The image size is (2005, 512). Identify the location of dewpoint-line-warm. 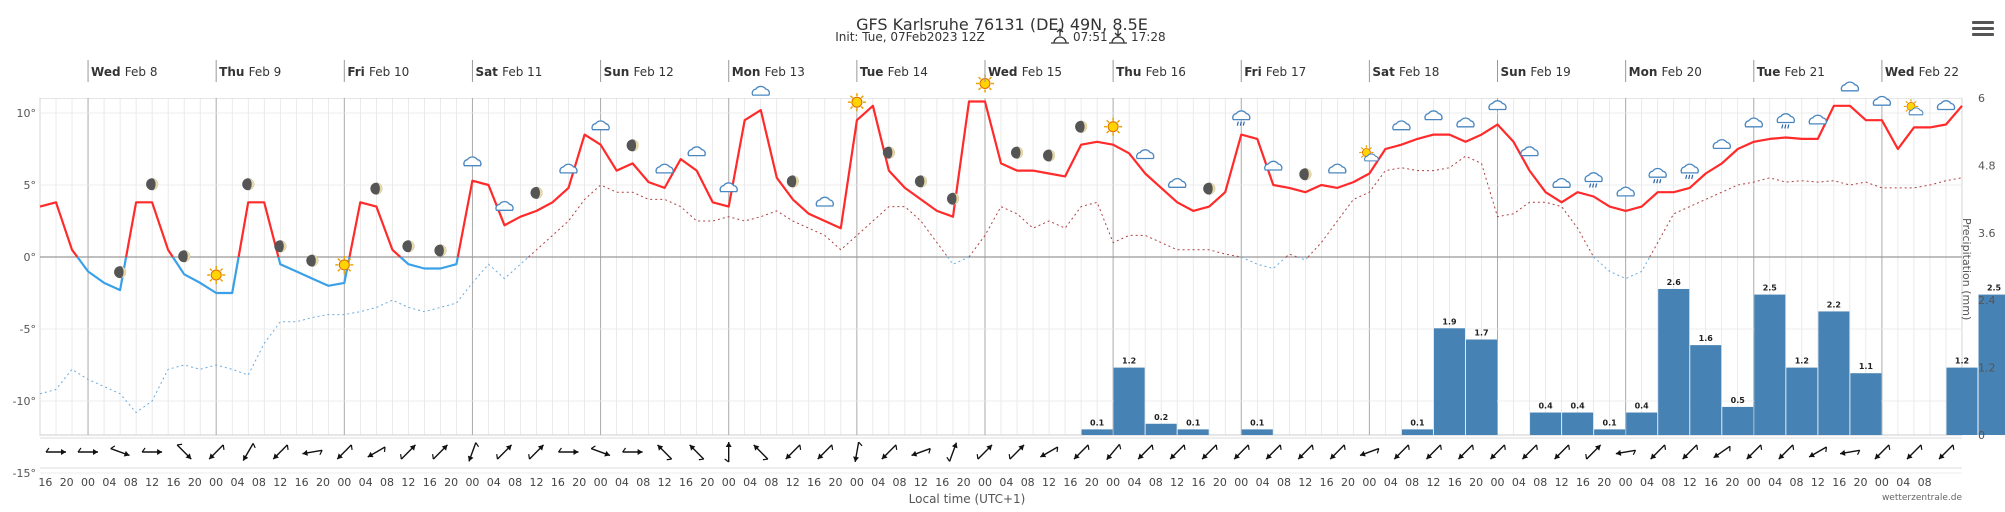
(738, 221).